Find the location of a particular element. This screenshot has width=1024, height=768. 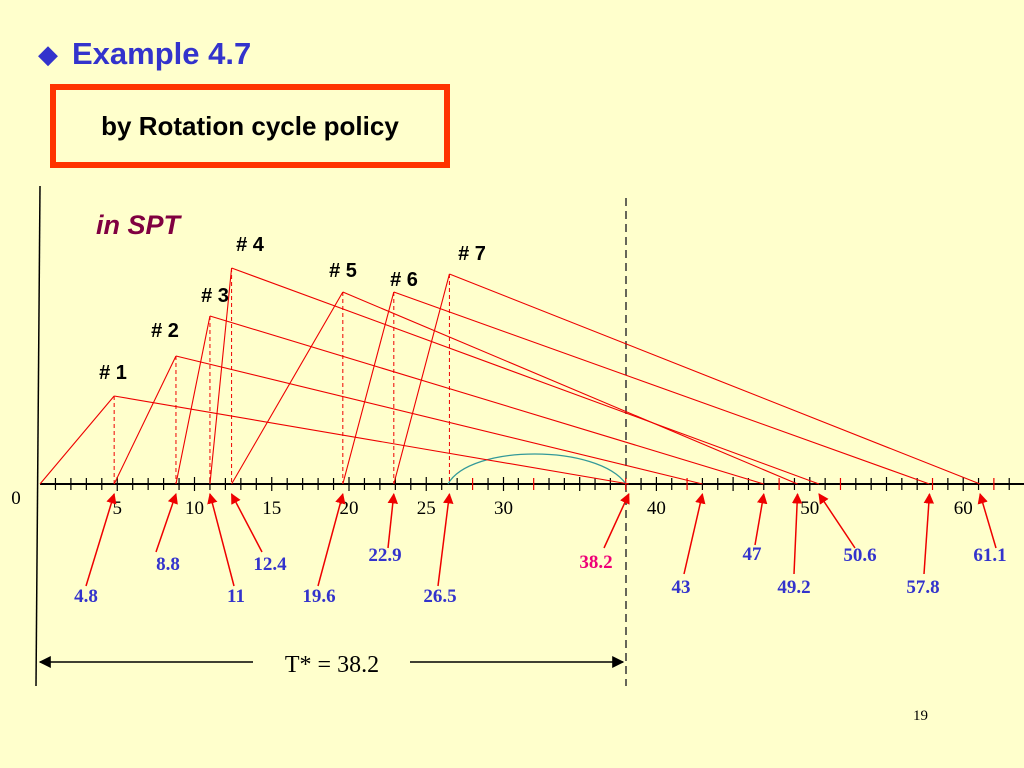

marker-label: 4.8 is located at coordinates (86, 596).